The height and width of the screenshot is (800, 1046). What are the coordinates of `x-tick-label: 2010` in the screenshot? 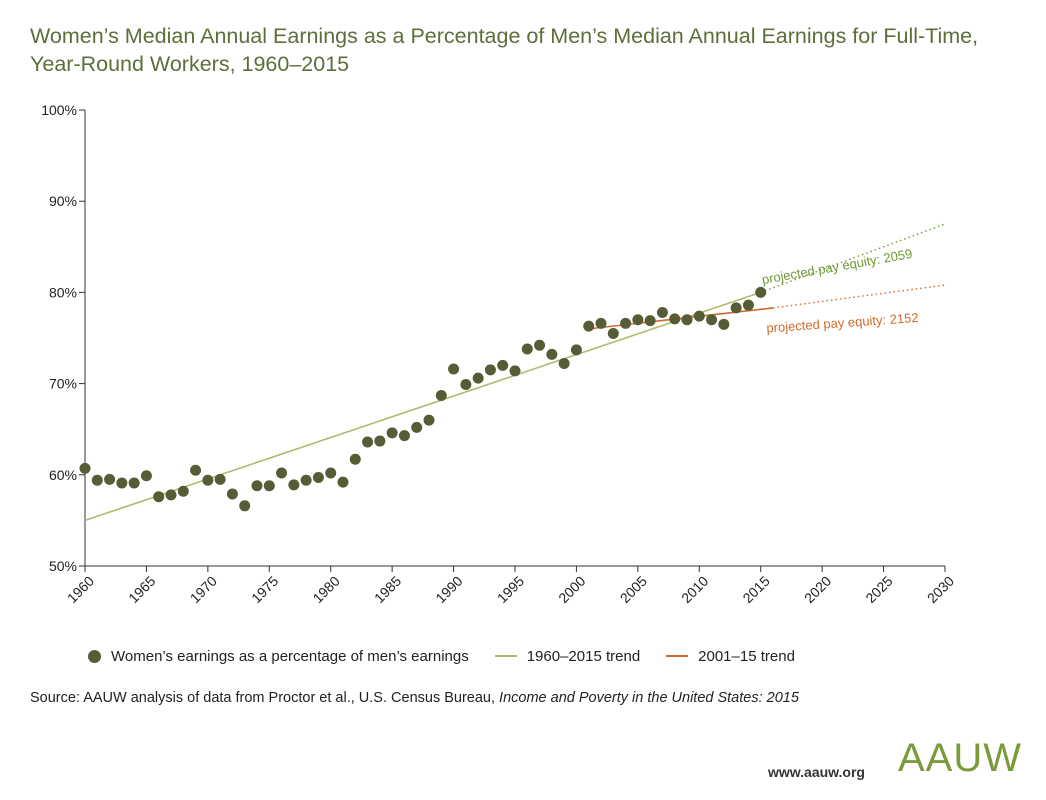 It's located at (694, 589).